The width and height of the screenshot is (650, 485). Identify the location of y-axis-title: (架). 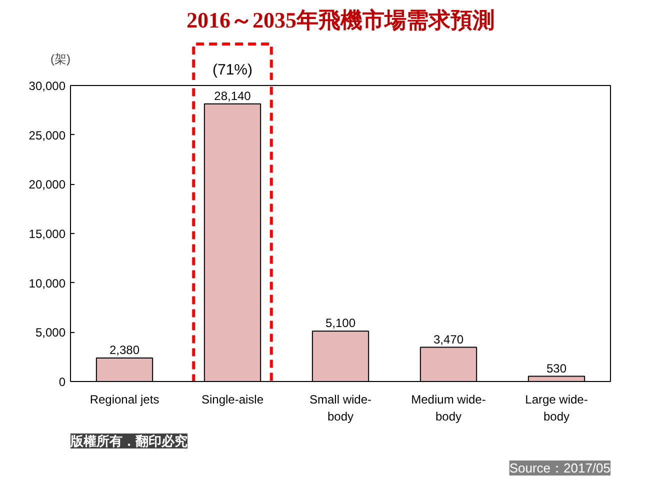
(60, 59).